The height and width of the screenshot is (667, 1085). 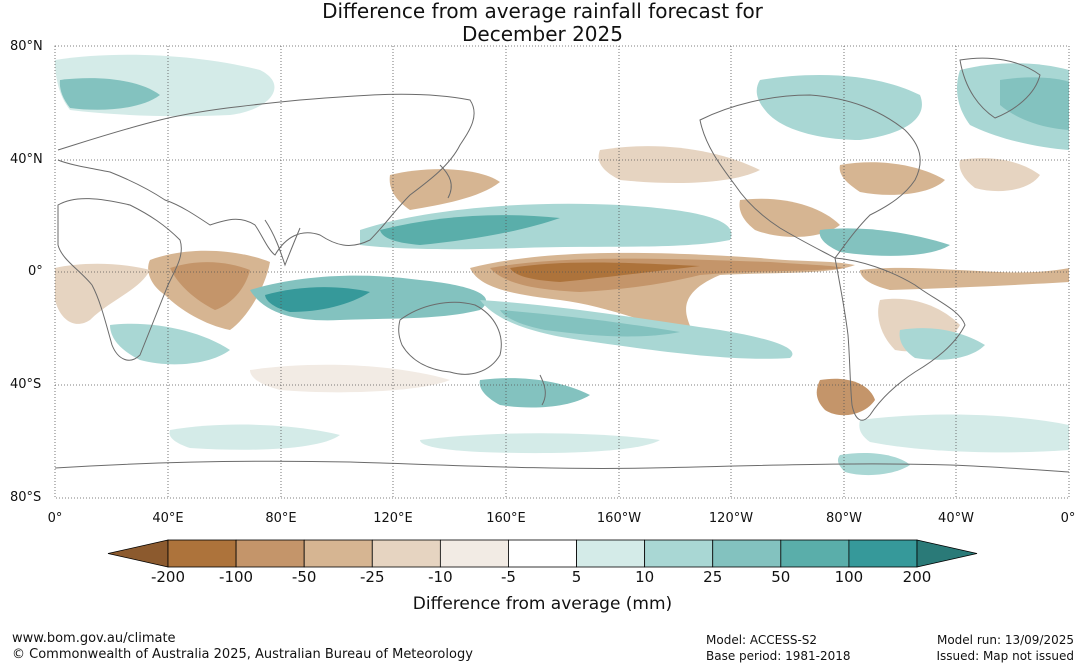 What do you see at coordinates (26, 46) in the screenshot?
I see `lat-label-80n: 80°N` at bounding box center [26, 46].